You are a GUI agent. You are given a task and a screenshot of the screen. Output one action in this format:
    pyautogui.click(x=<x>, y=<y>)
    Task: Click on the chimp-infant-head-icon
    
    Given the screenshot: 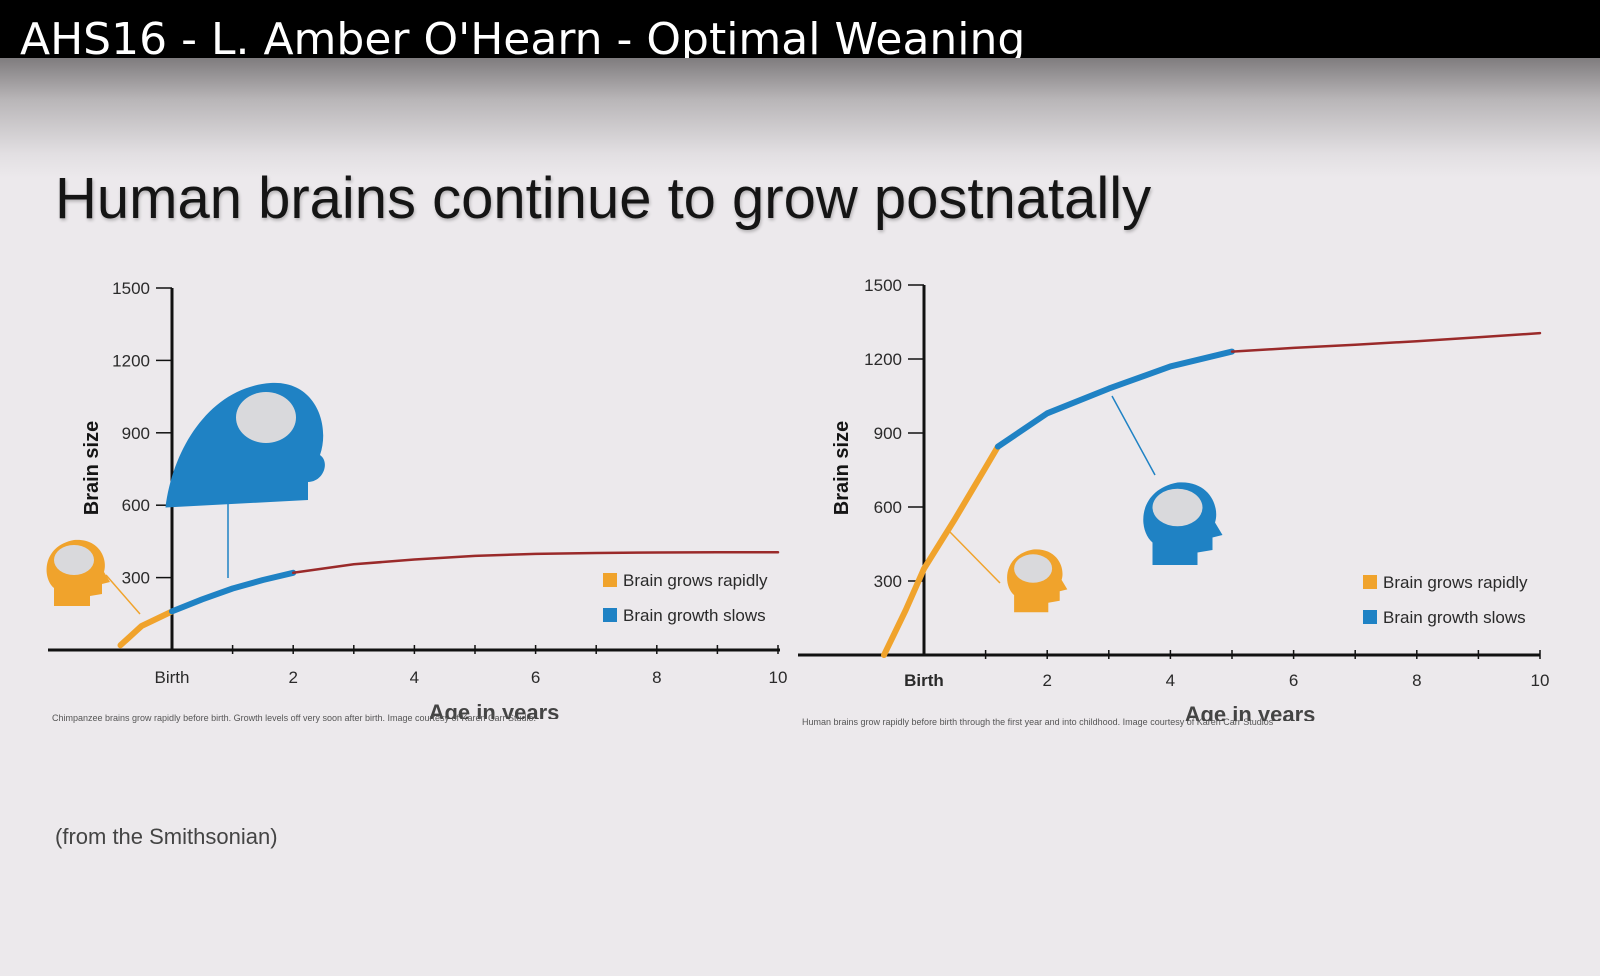 What is the action you would take?
    pyautogui.click(x=78, y=572)
    